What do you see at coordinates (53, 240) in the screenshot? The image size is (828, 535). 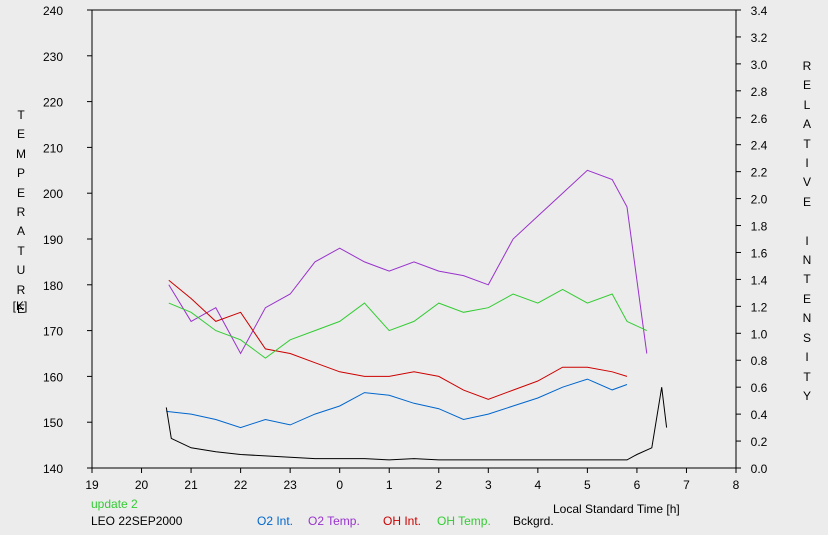 I see `y-left-tick-label: 190` at bounding box center [53, 240].